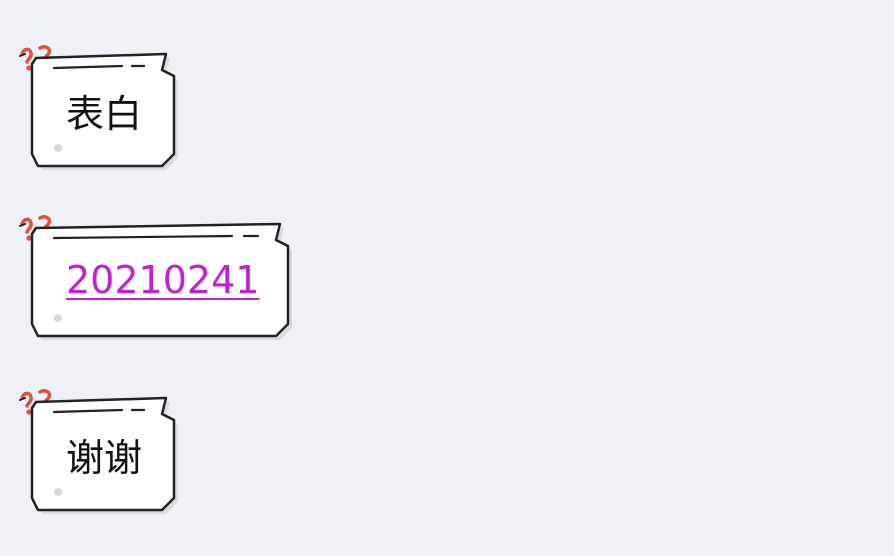 The width and height of the screenshot is (894, 556). I want to click on message-text: 表白, so click(104, 113).